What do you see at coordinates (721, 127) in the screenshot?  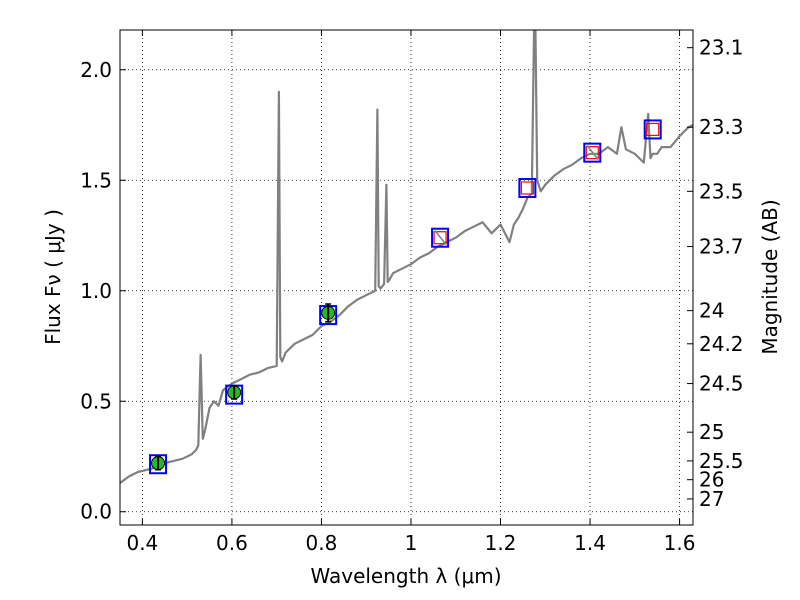 I see `y2-tick-label: 23.3` at bounding box center [721, 127].